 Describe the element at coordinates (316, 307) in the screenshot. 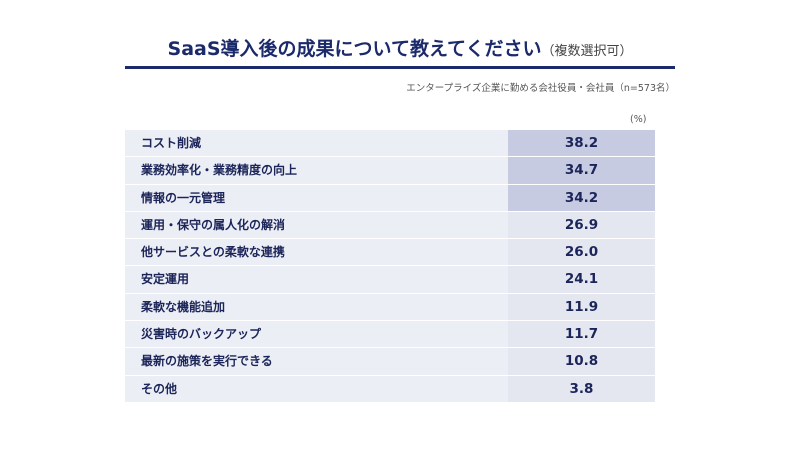

I see `row-label: 柔軟な機能追加` at that location.